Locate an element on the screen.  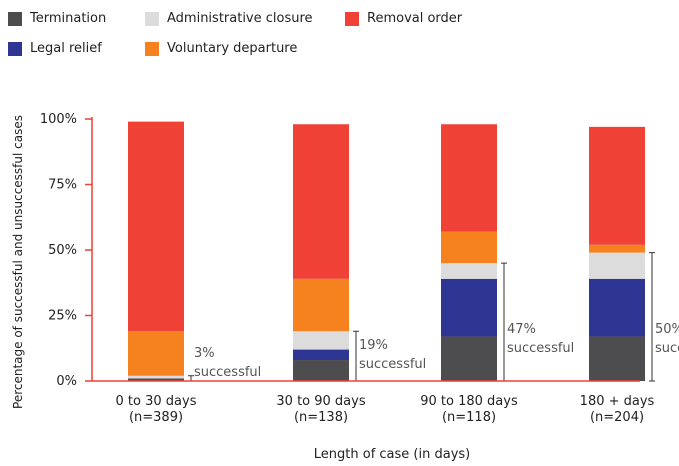
successful-percentage: 3% is located at coordinates (204, 353).